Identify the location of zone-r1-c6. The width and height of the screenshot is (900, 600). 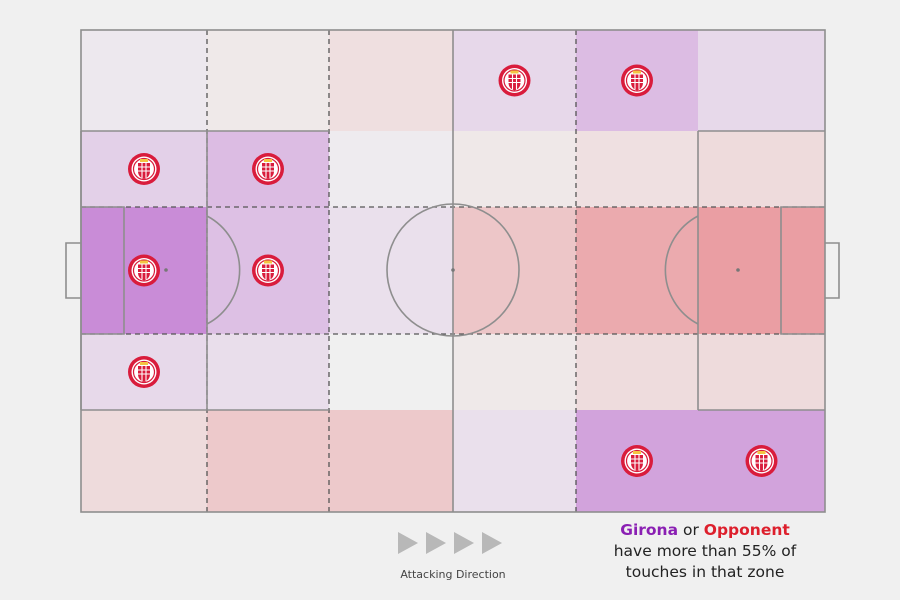
(761, 80).